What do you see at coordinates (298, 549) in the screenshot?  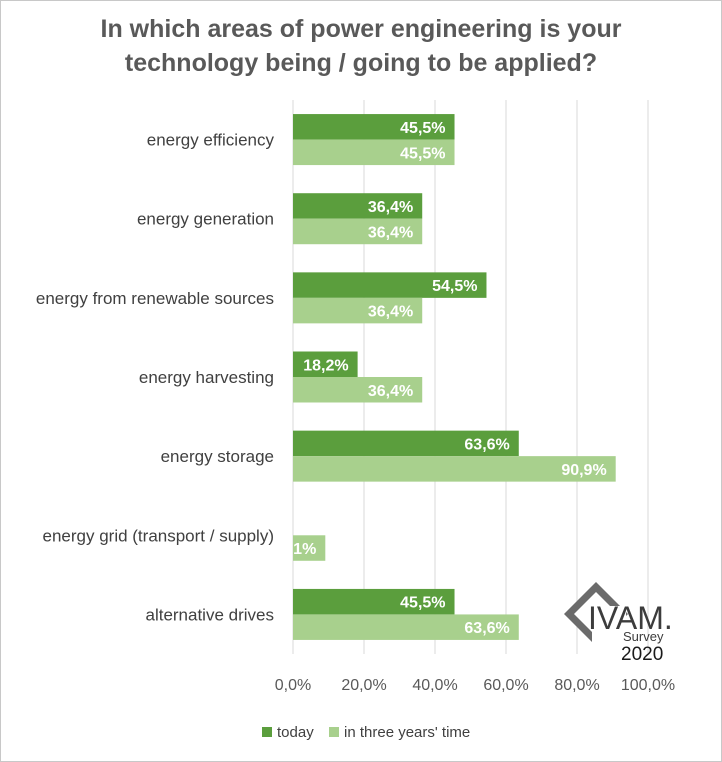 I see `data-label: 9,1%` at bounding box center [298, 549].